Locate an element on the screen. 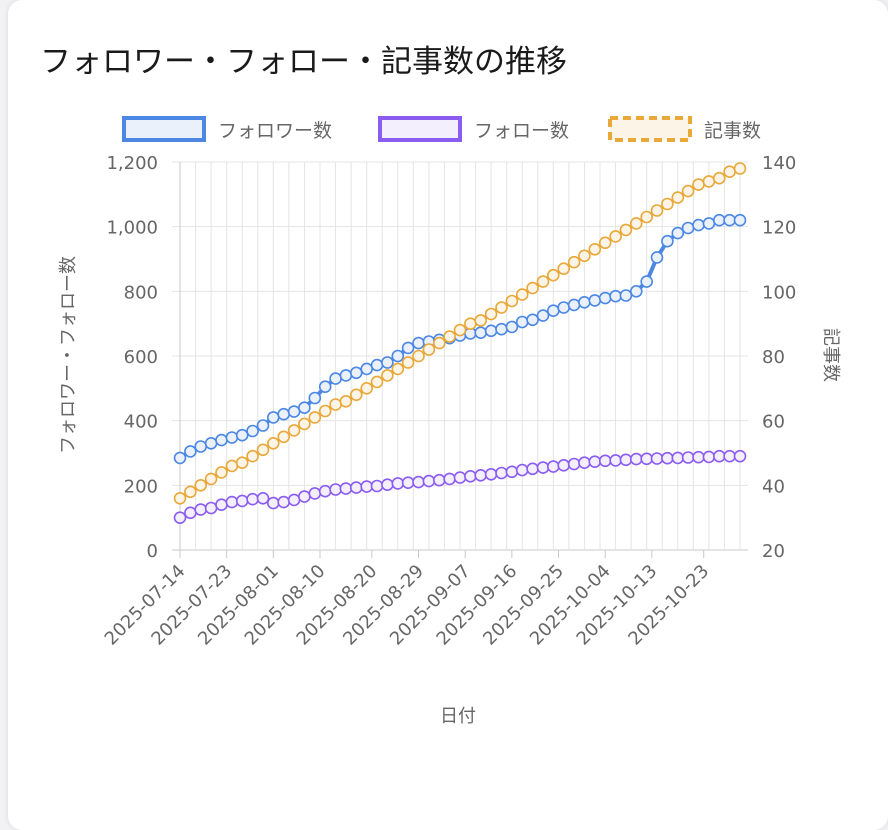  legend-item: フォロワー数 is located at coordinates (227, 129).